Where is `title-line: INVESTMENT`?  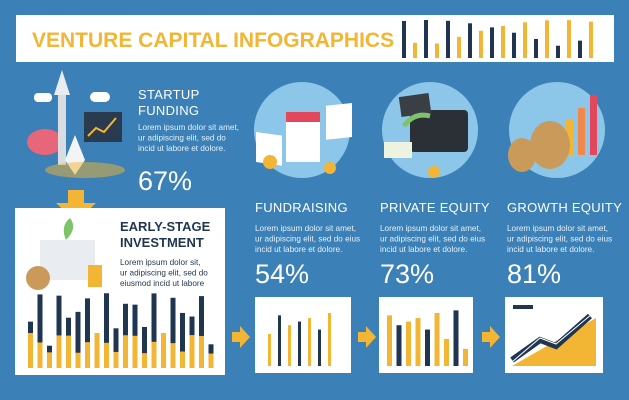 title-line: INVESTMENT is located at coordinates (162, 242).